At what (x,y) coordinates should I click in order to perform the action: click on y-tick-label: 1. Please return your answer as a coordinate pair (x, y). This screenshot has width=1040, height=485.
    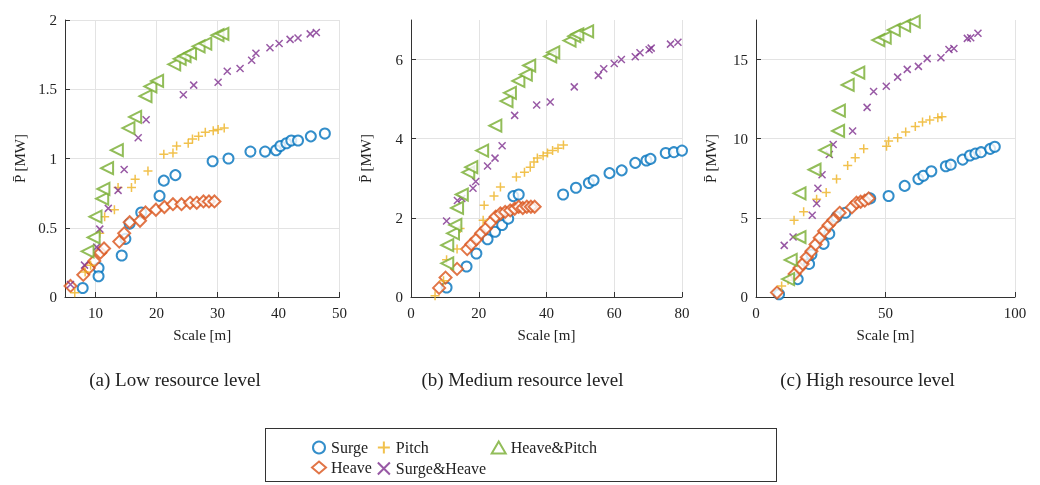
    Looking at the image, I should click on (53, 158).